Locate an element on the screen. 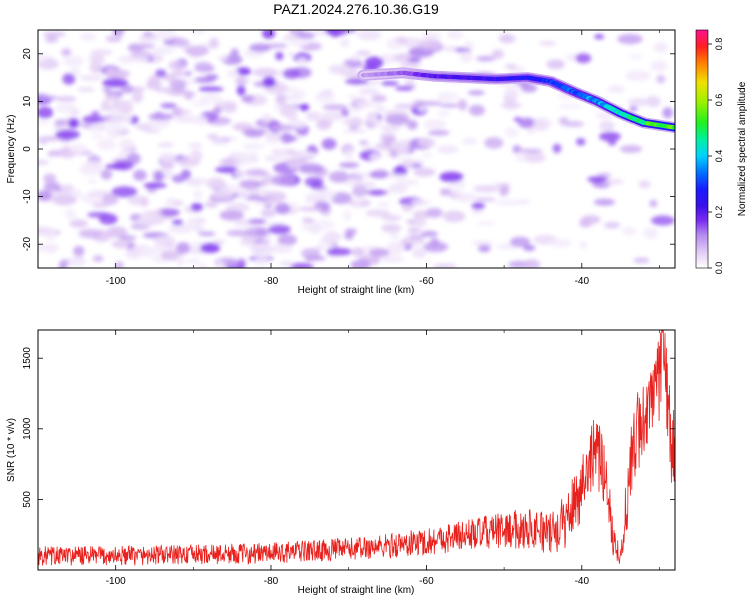  colorbar-tick-label: 0.4 is located at coordinates (719, 156).